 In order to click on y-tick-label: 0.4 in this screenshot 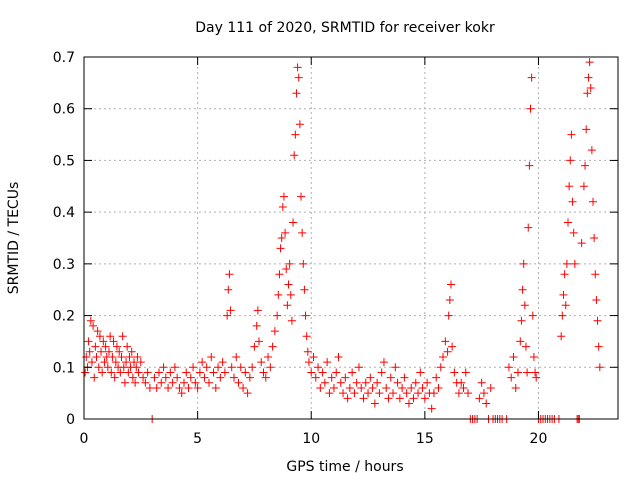, I will do `click(64, 213)`.